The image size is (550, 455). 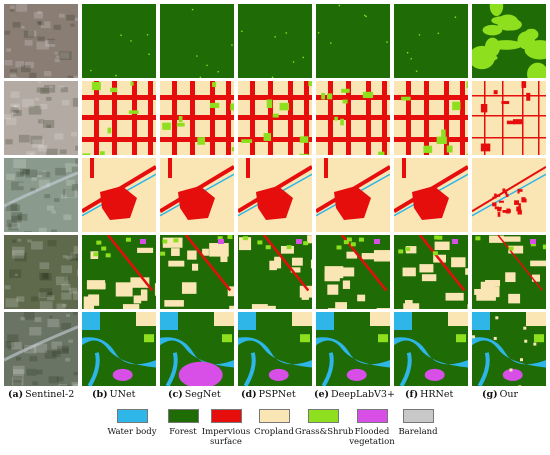 What do you see at coordinates (275, 349) in the screenshot?
I see `tile-r5-c4` at bounding box center [275, 349].